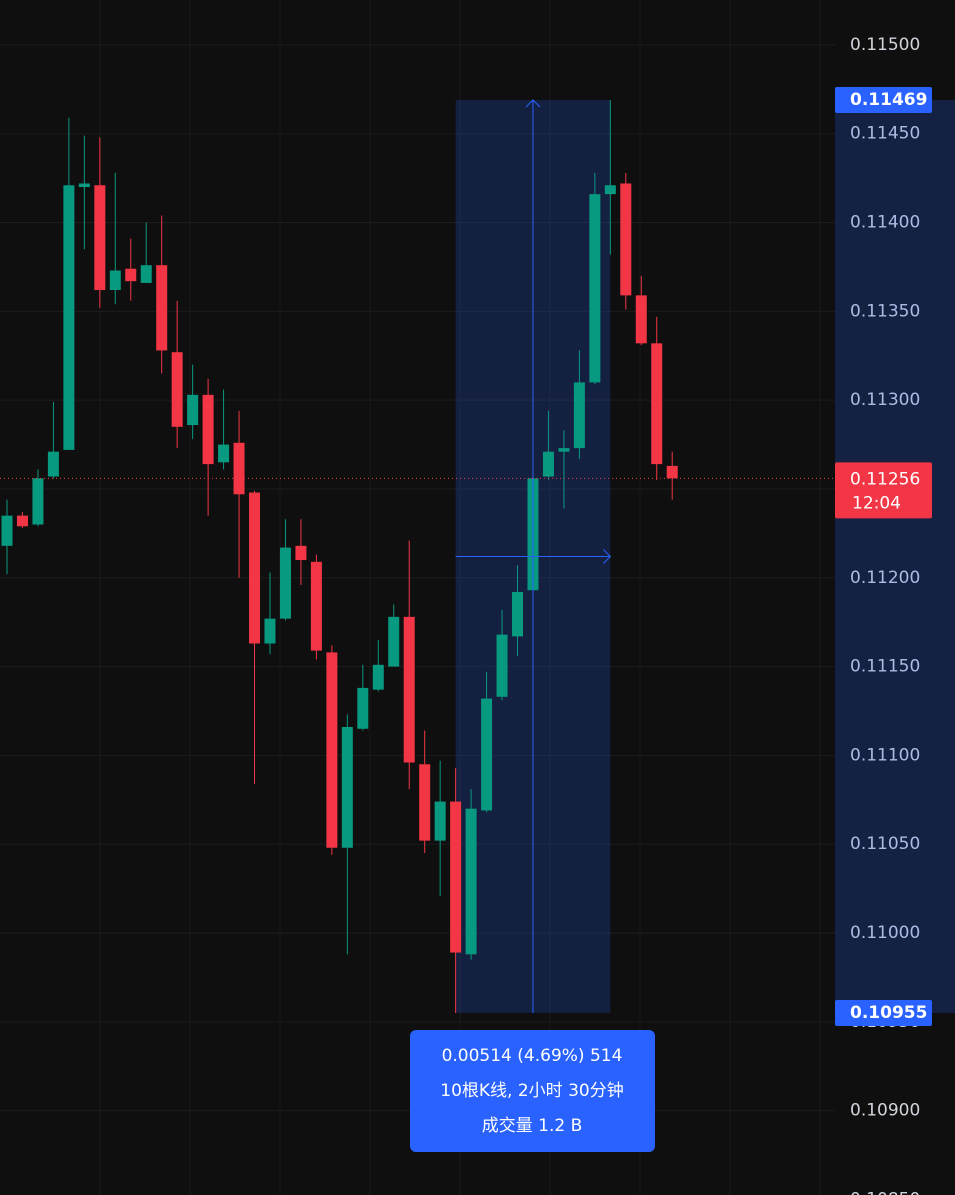 The width and height of the screenshot is (955, 1195). Describe the element at coordinates (532, 1056) in the screenshot. I see `measure-tooltip-line: 0.00514 (4.69%) 514` at that location.